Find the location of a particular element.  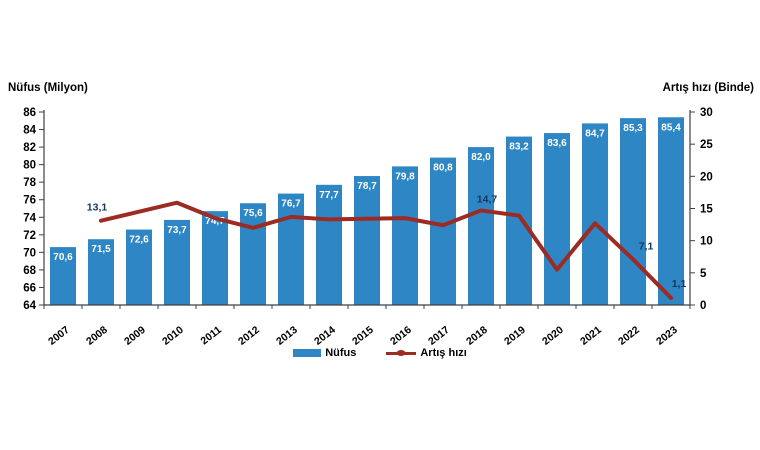

bar-label-2013: 76,7 is located at coordinates (291, 204).